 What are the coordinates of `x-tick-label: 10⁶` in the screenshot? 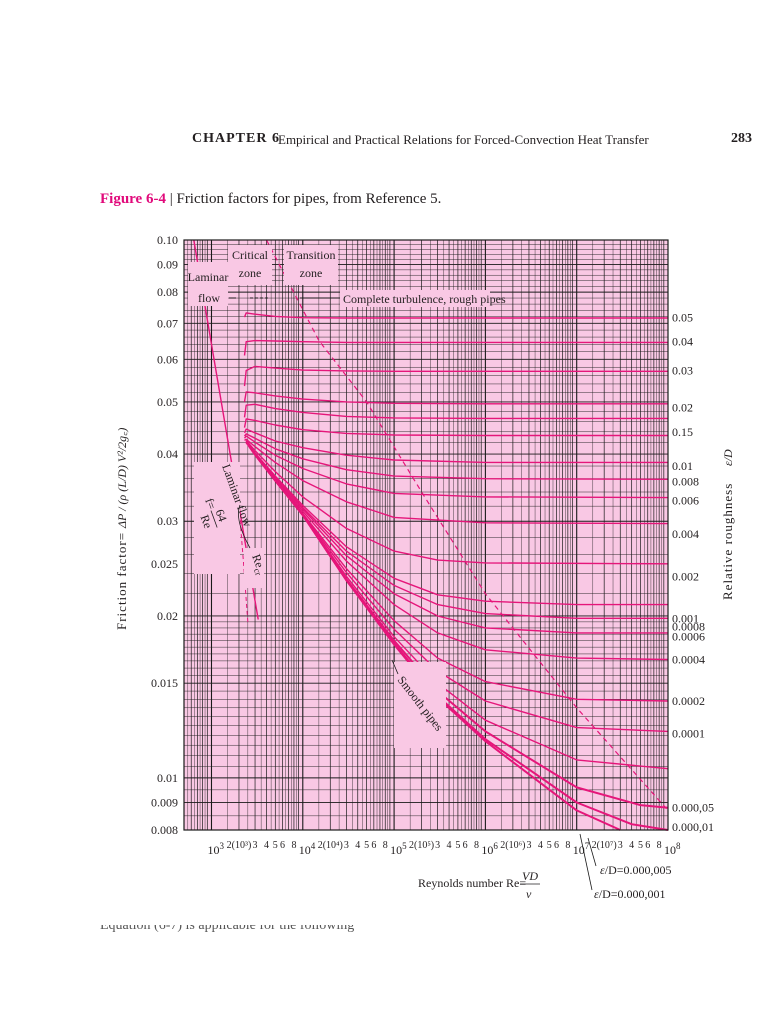 It's located at (489, 849).